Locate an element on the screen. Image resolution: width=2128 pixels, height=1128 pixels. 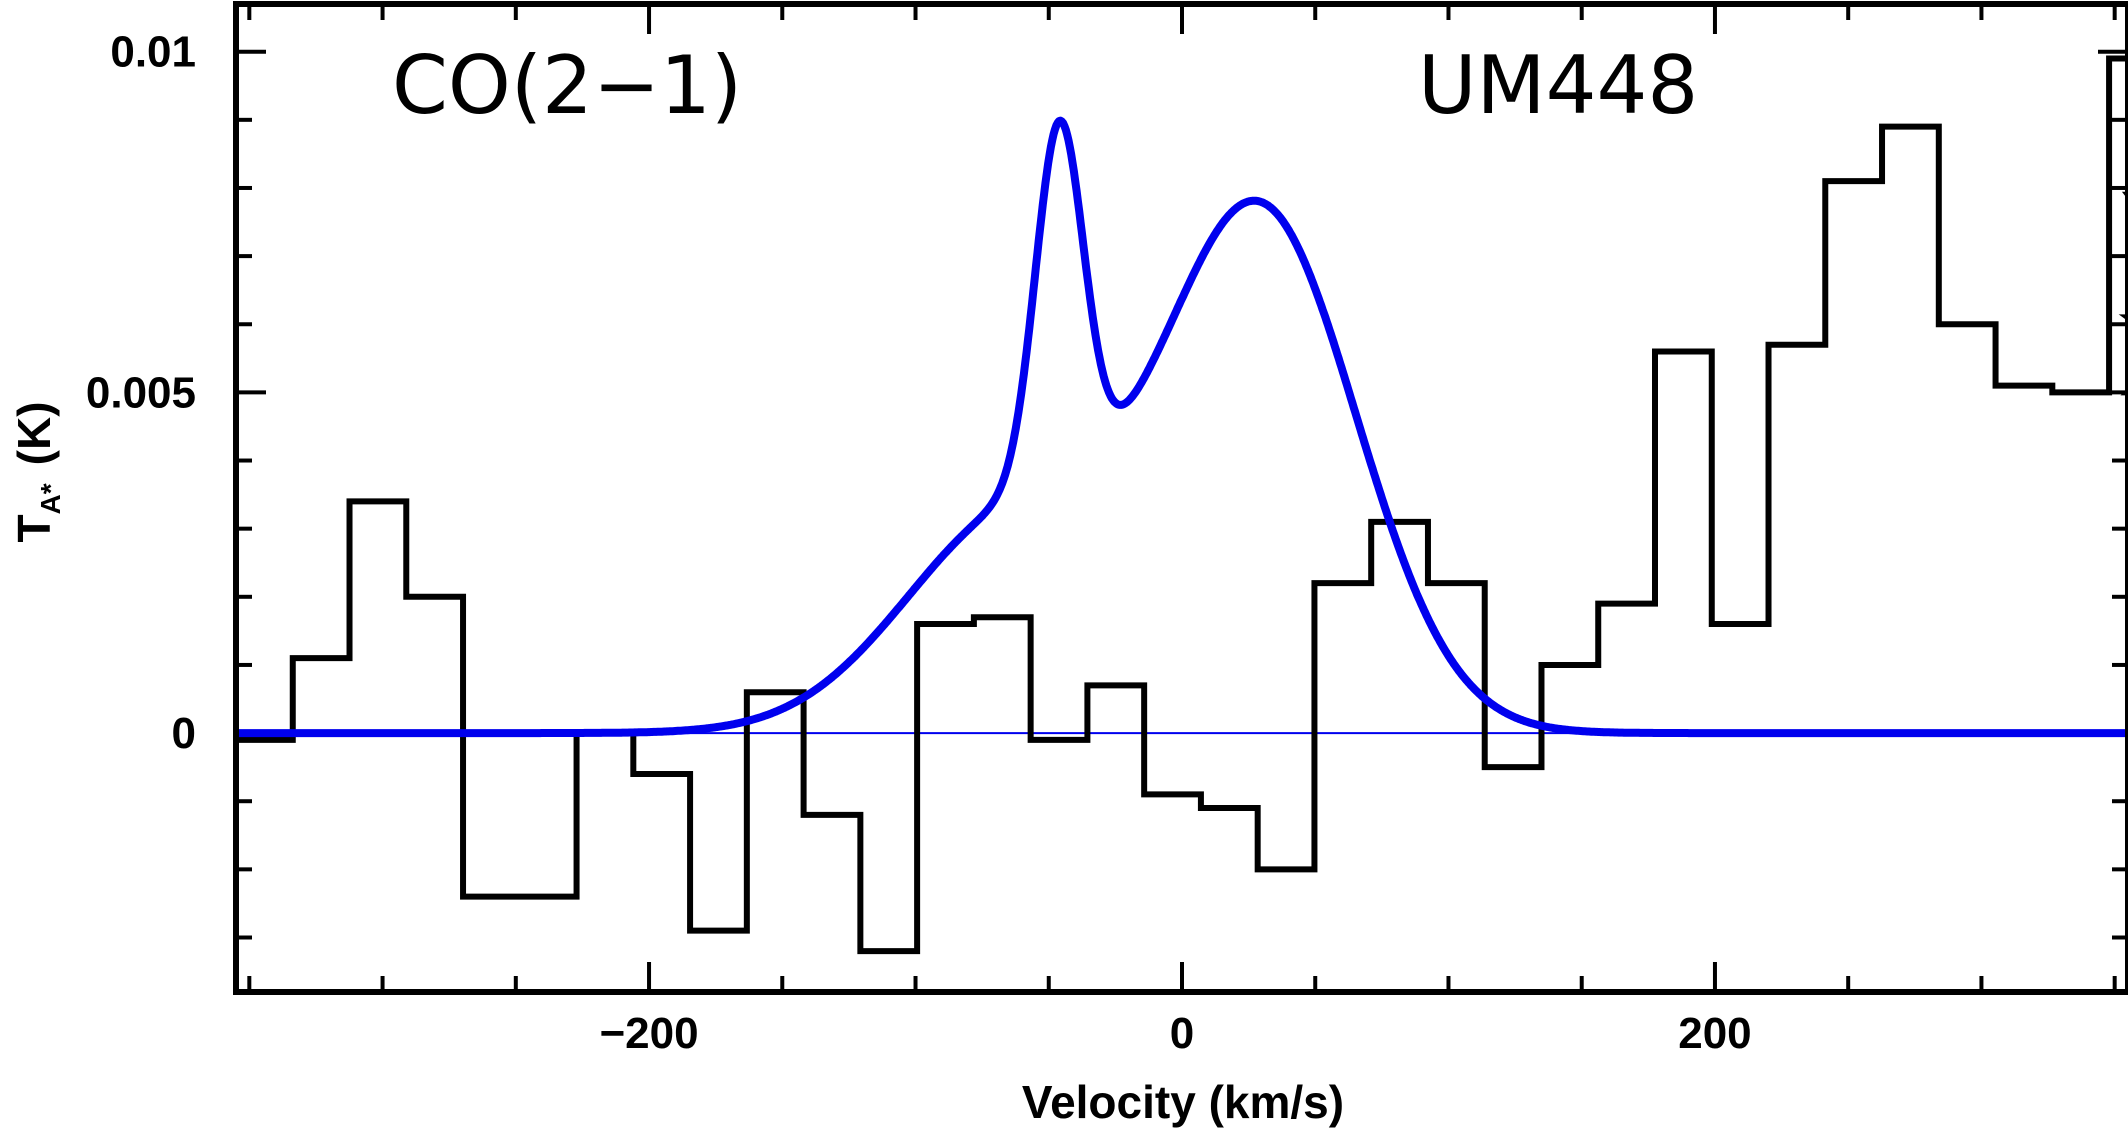
x-tick-label: 0 is located at coordinates (1182, 1033).